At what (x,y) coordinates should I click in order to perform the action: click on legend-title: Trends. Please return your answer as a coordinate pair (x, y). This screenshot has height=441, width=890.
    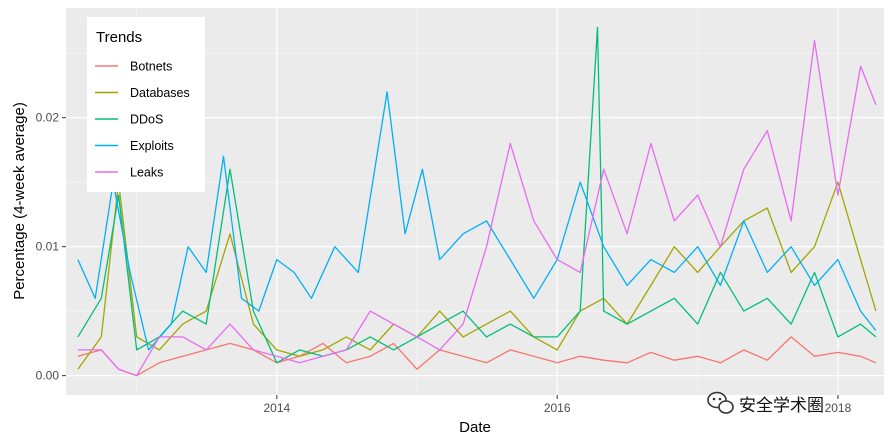
    Looking at the image, I should click on (119, 37).